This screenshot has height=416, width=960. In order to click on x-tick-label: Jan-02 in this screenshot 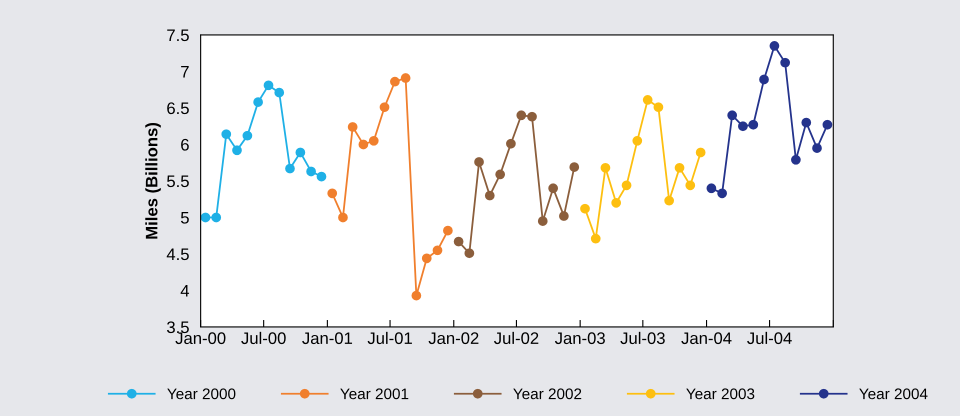, I will do `click(453, 338)`.